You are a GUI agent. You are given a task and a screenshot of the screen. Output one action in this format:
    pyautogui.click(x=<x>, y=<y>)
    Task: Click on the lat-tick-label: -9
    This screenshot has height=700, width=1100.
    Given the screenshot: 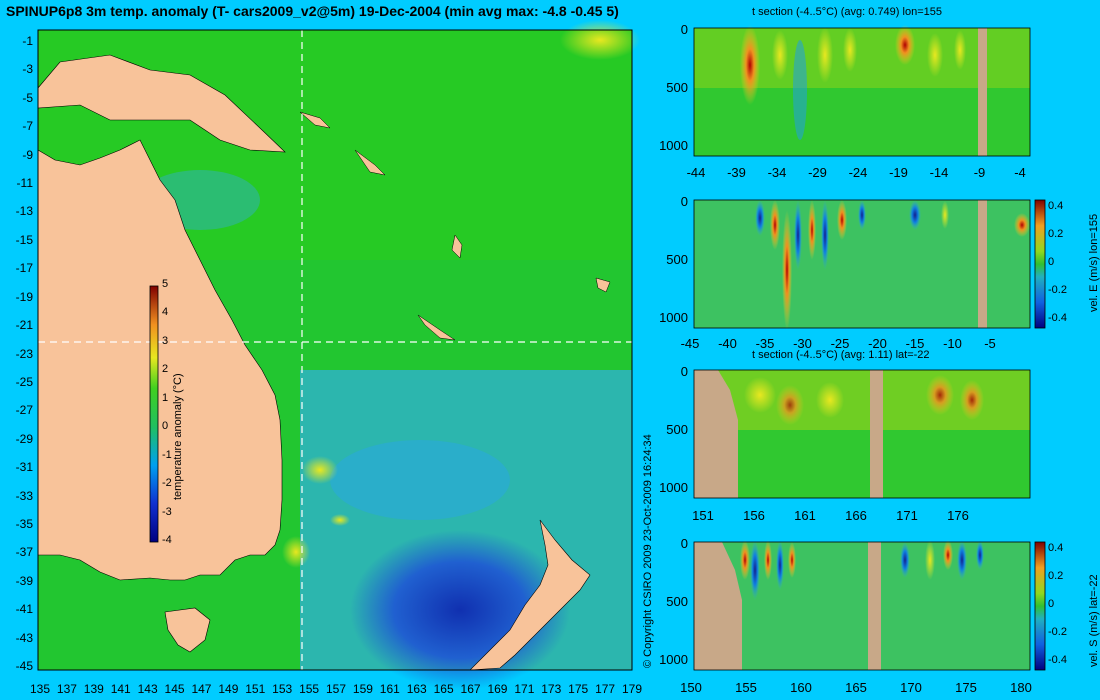 What is the action you would take?
    pyautogui.click(x=27, y=154)
    